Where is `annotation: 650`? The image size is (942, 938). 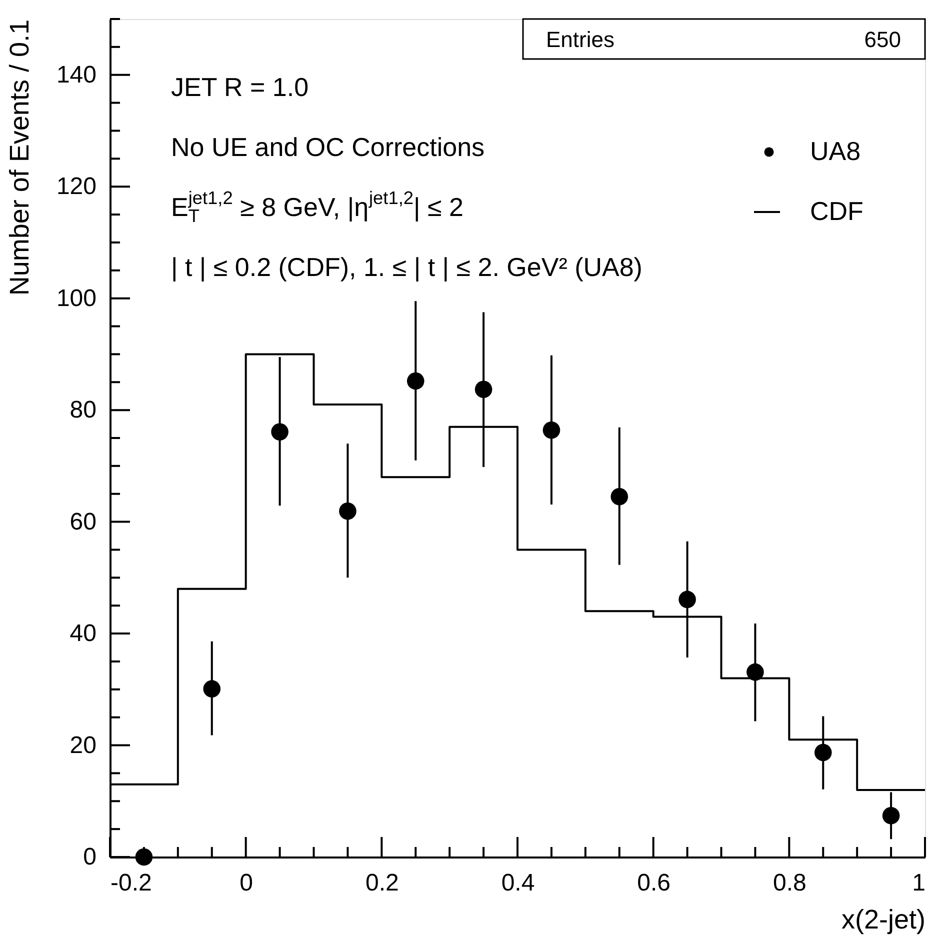
annotation: 650 is located at coordinates (882, 39).